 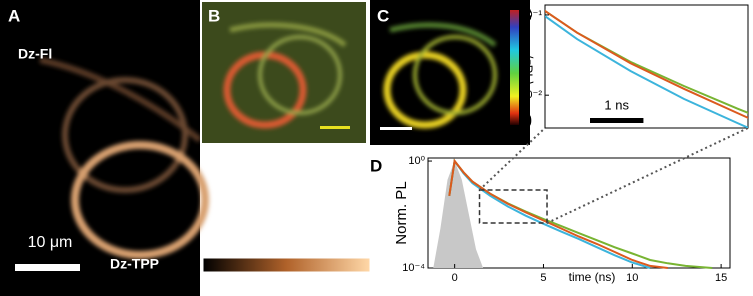 I want to click on ring-image-b, so click(x=285, y=75).